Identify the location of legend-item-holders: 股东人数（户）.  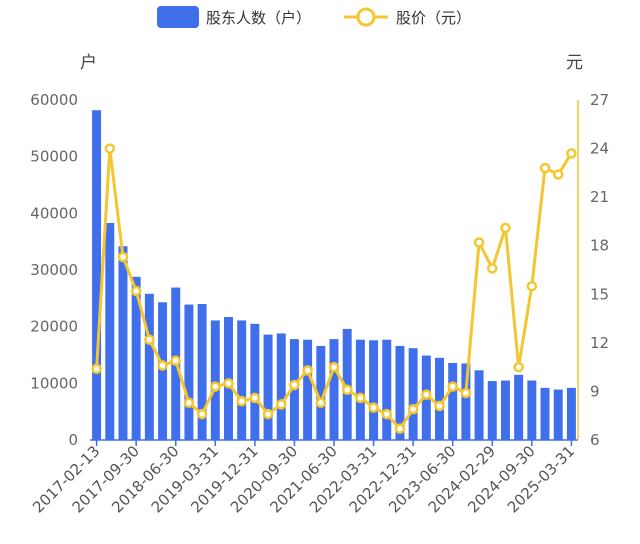
(234, 17).